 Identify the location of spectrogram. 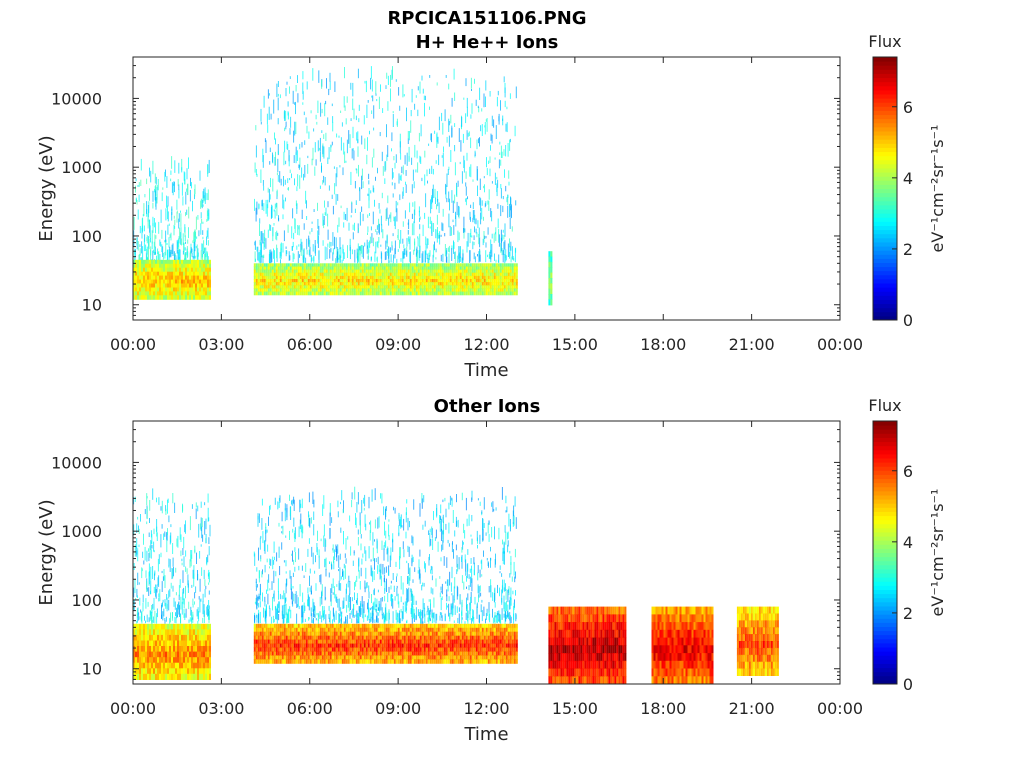
(343, 186).